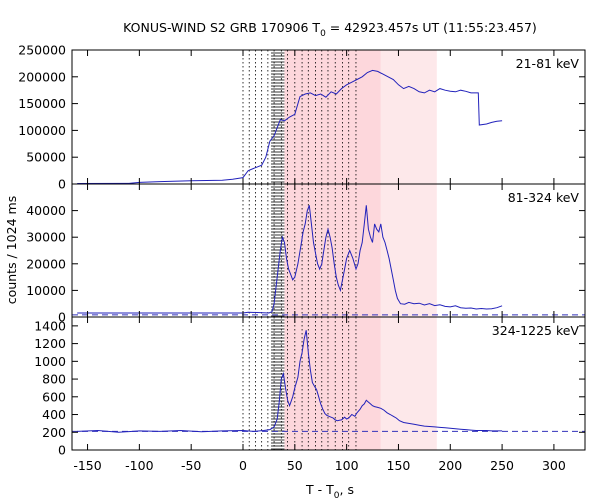 The height and width of the screenshot is (500, 600). I want to click on x-tick-label: -100, so click(139, 465).